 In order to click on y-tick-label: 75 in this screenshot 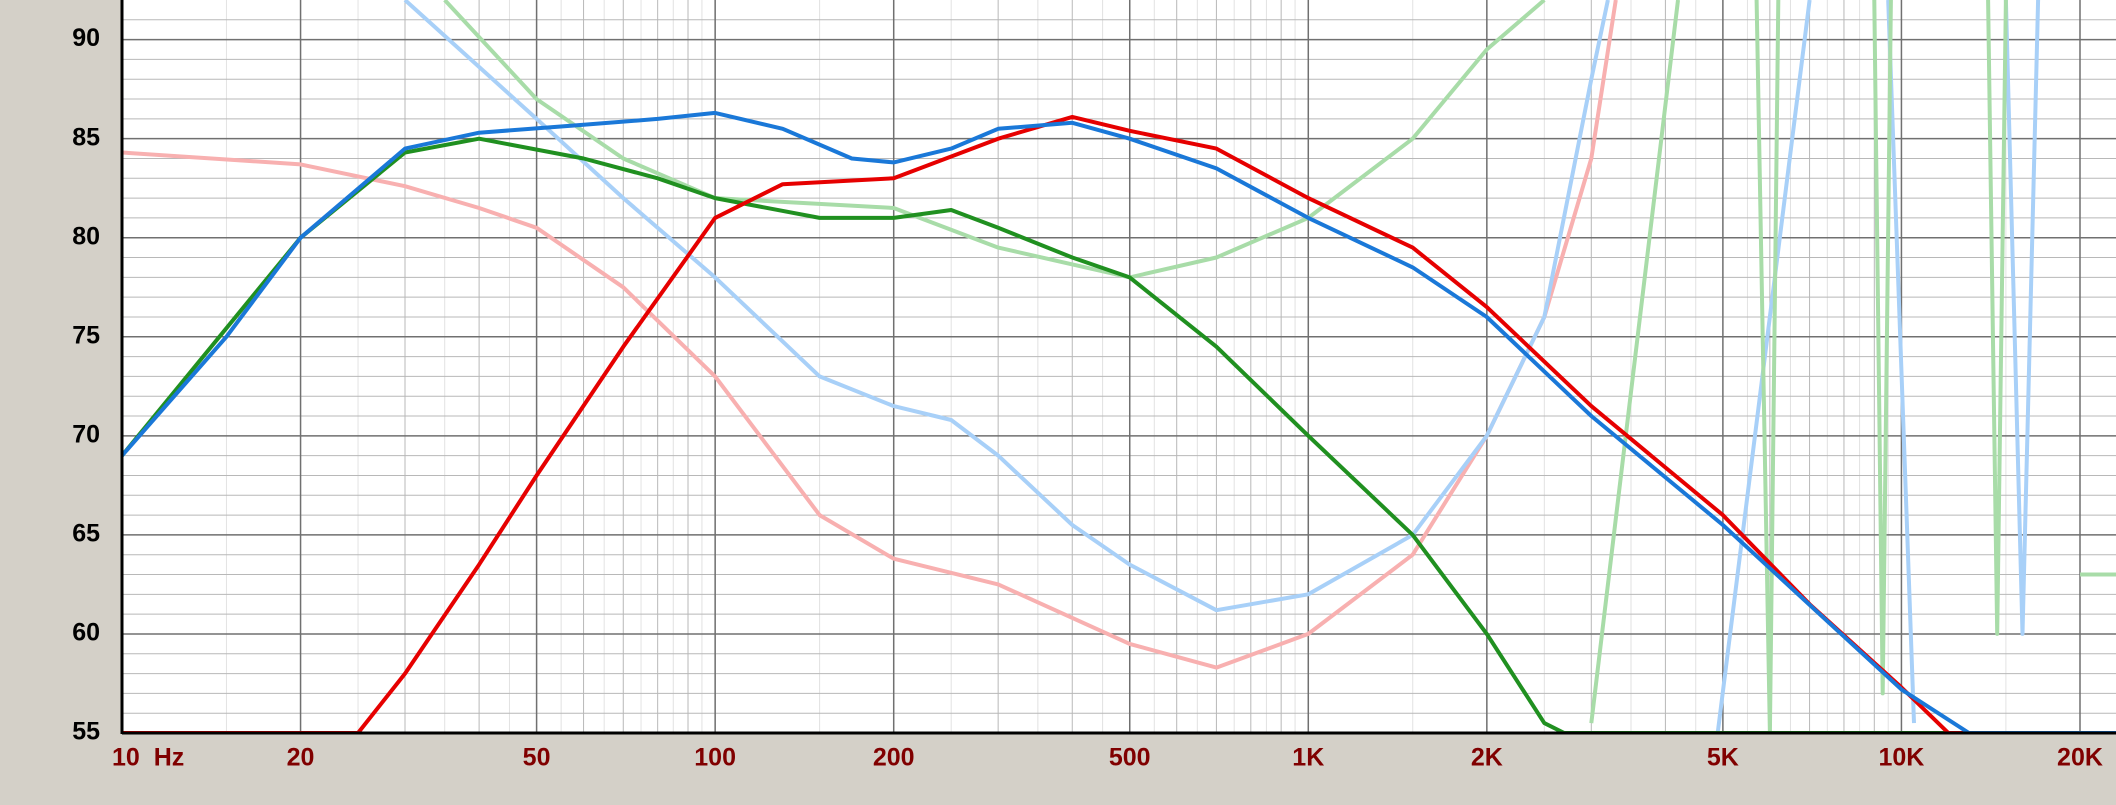, I will do `click(86, 335)`.